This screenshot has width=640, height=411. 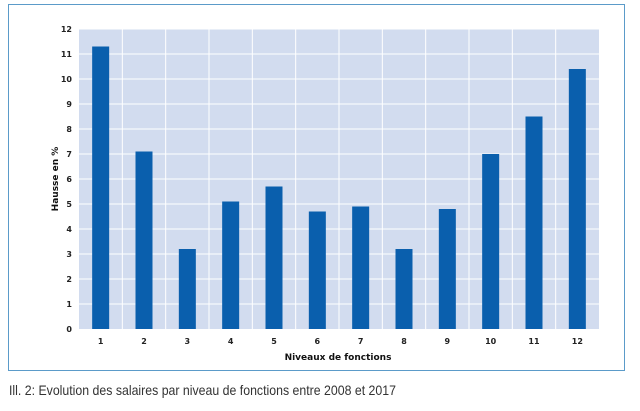 What do you see at coordinates (56, 179) in the screenshot?
I see `y-axis-label: Hausse en %` at bounding box center [56, 179].